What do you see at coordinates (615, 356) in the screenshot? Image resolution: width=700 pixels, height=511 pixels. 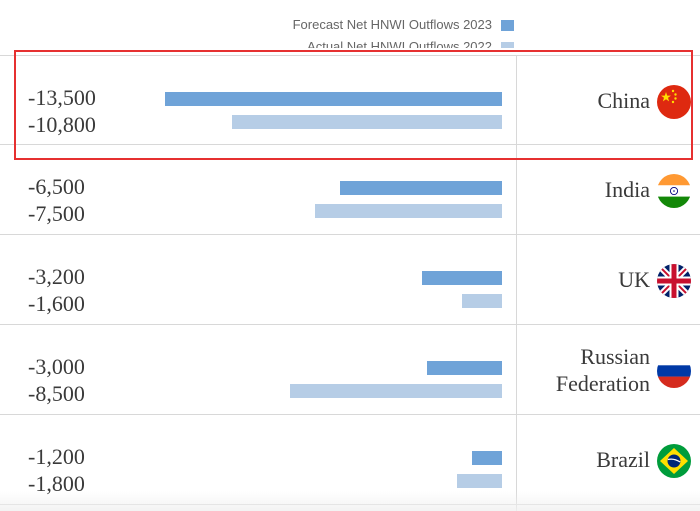 I see `country-label-line1: Russian` at bounding box center [615, 356].